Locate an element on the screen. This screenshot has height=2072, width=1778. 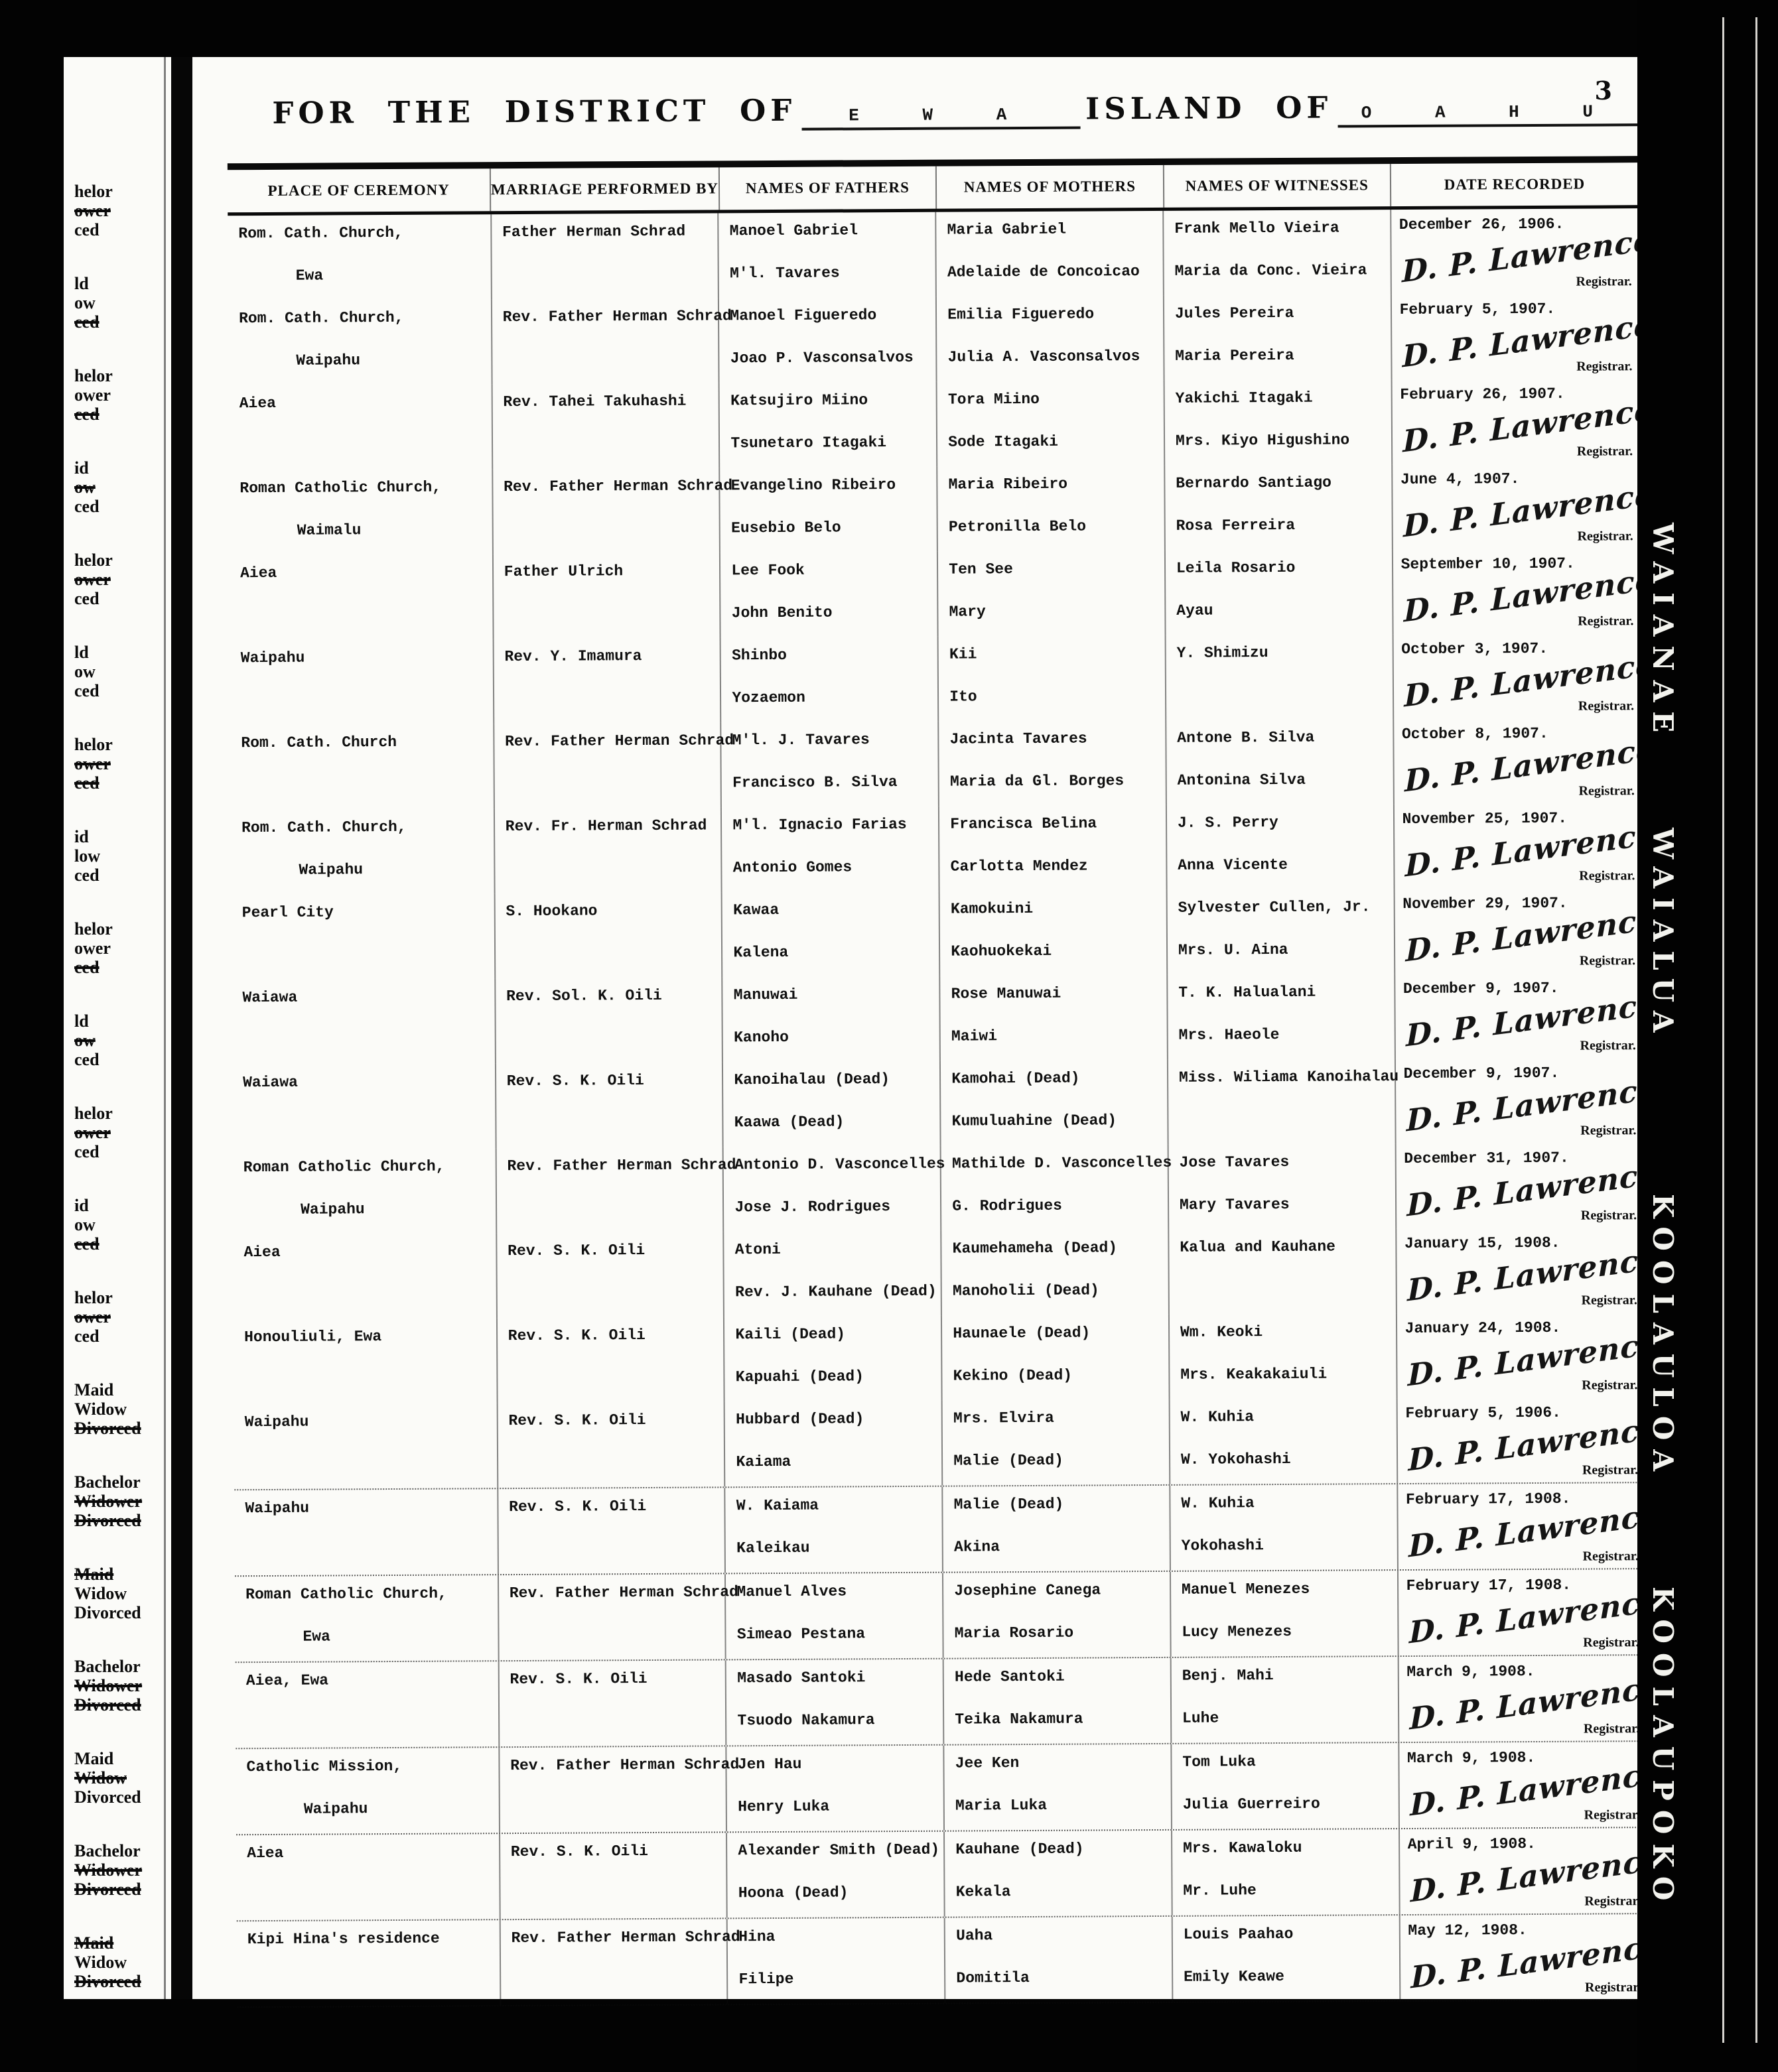
mother-groom: Josephine Canega is located at coordinates (1027, 1590).